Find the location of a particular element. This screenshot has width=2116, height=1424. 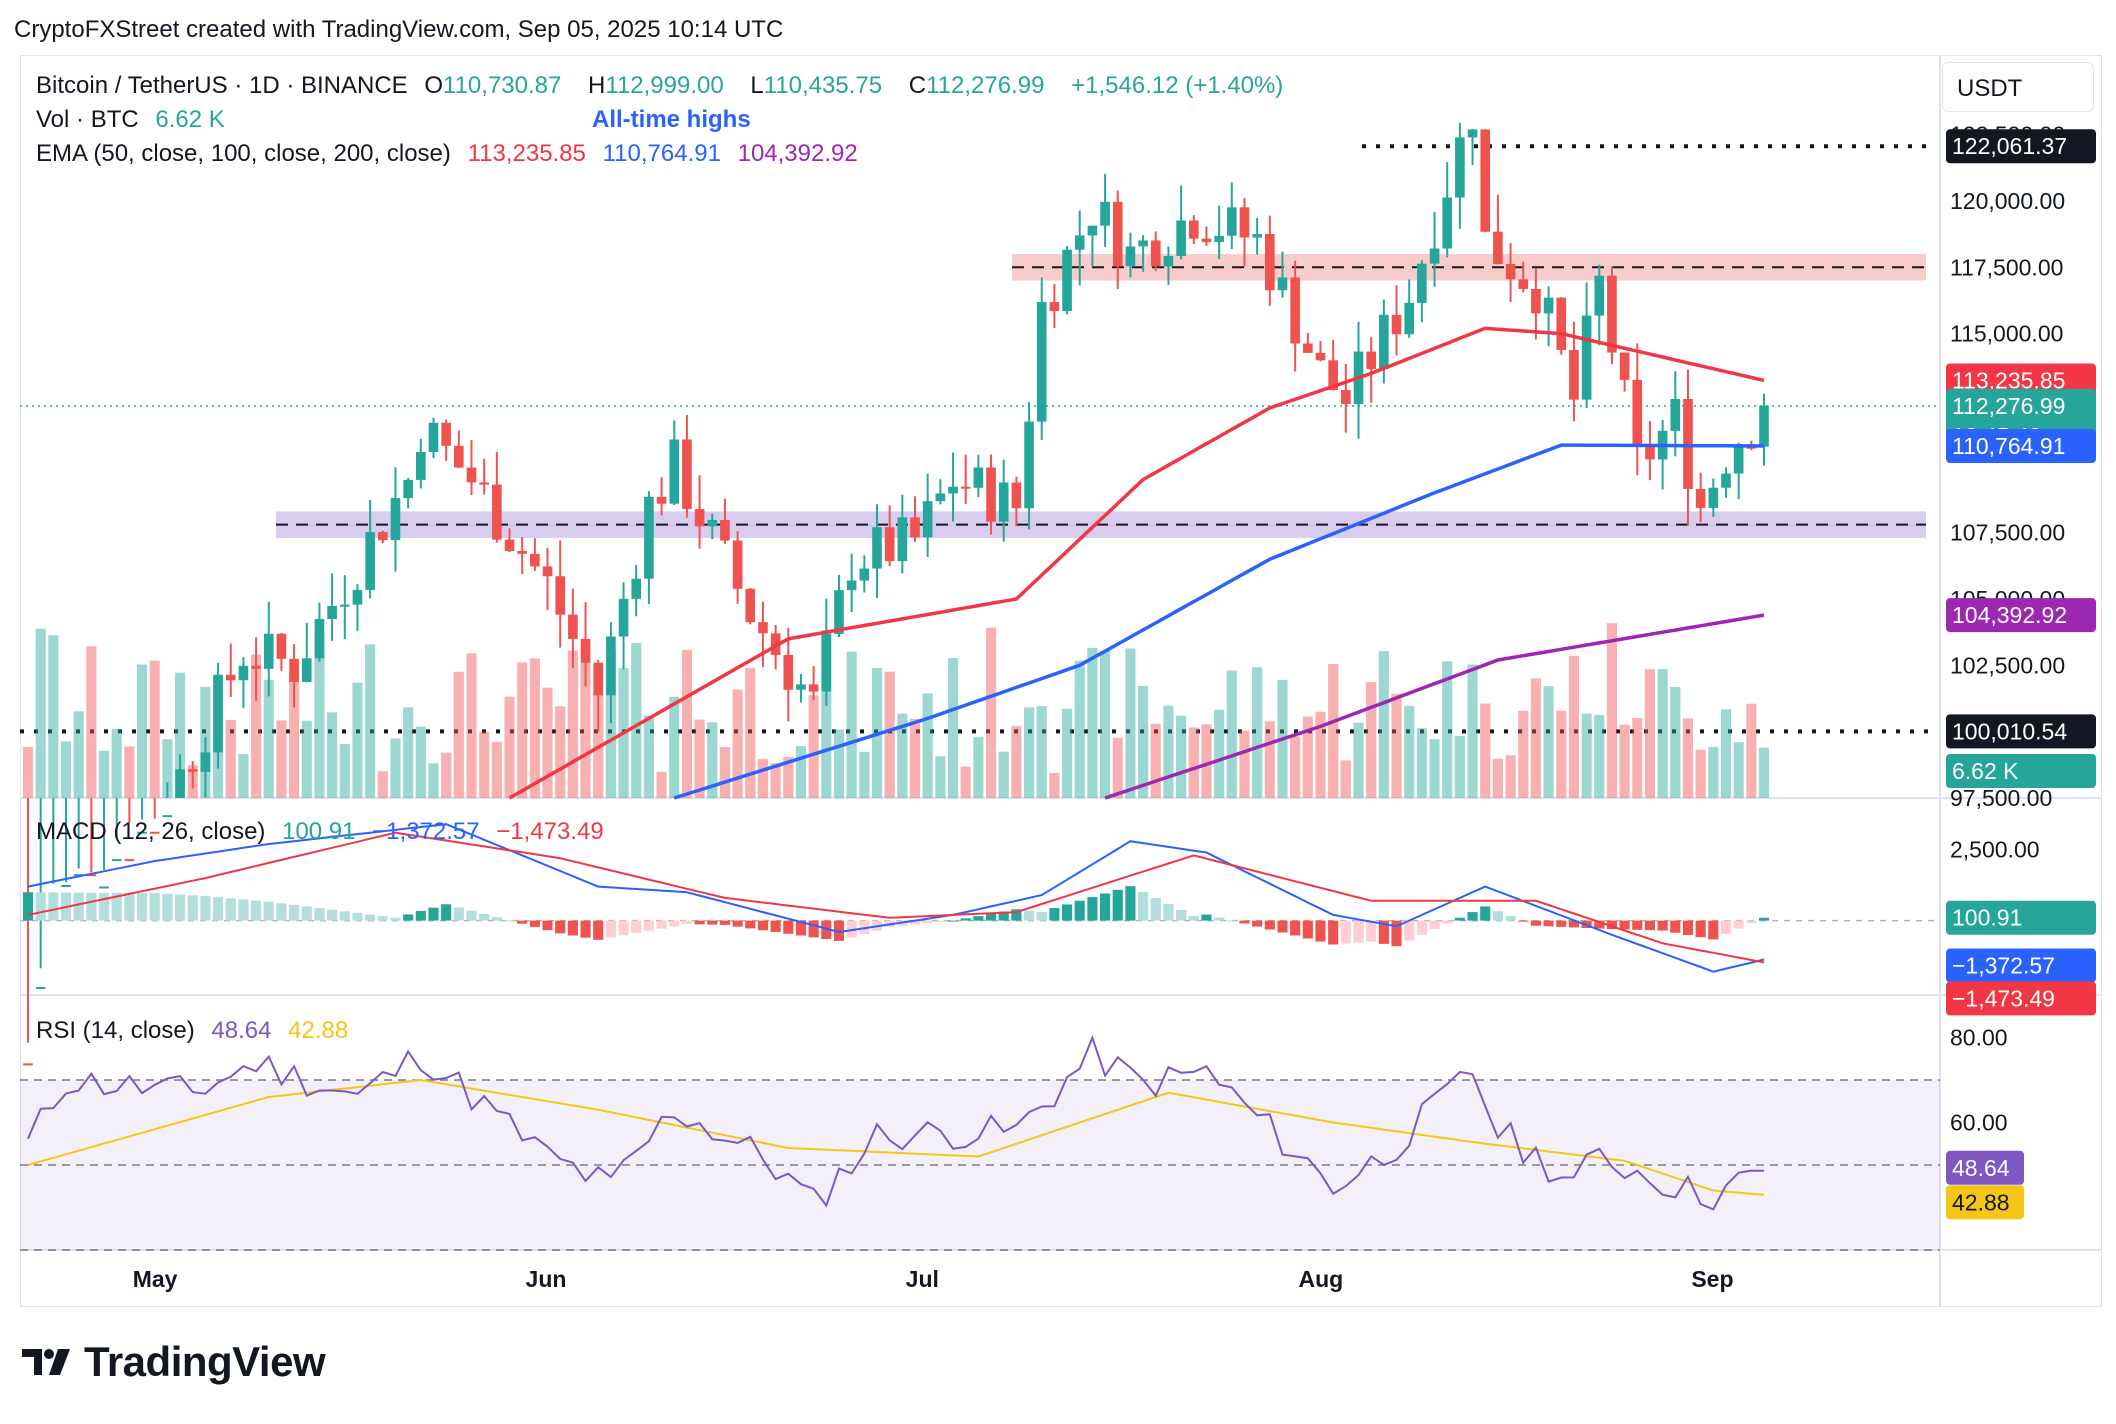

legend-high: 112,999.00 is located at coordinates (664, 85).